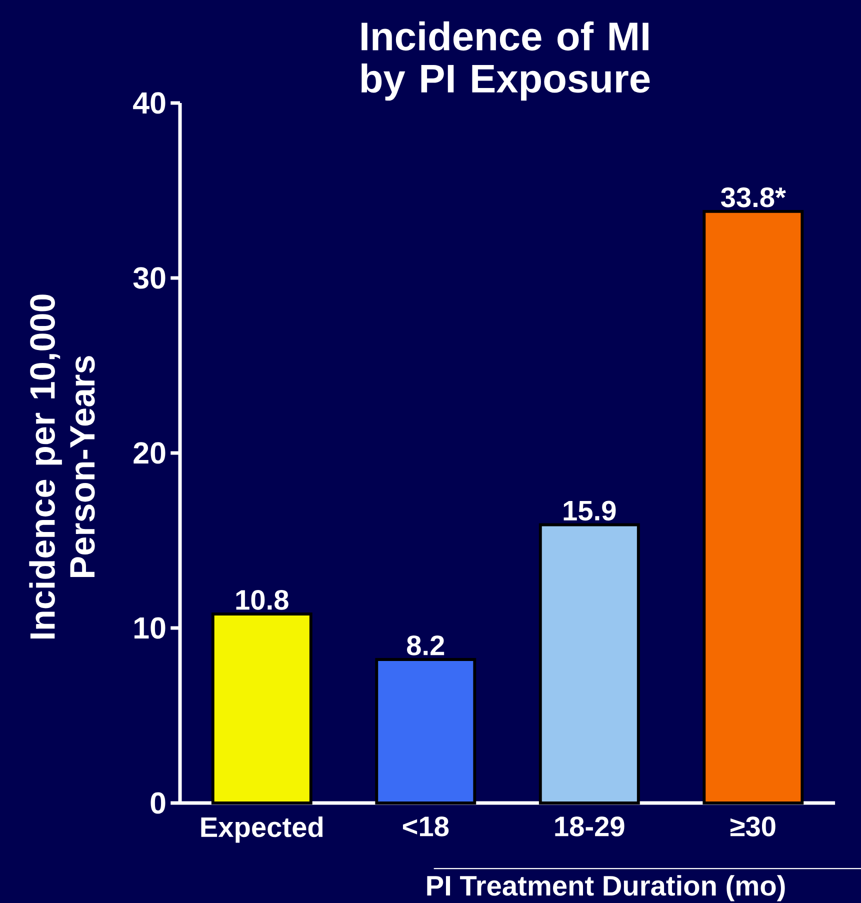  I want to click on x-tick-label: <18, so click(425, 826).